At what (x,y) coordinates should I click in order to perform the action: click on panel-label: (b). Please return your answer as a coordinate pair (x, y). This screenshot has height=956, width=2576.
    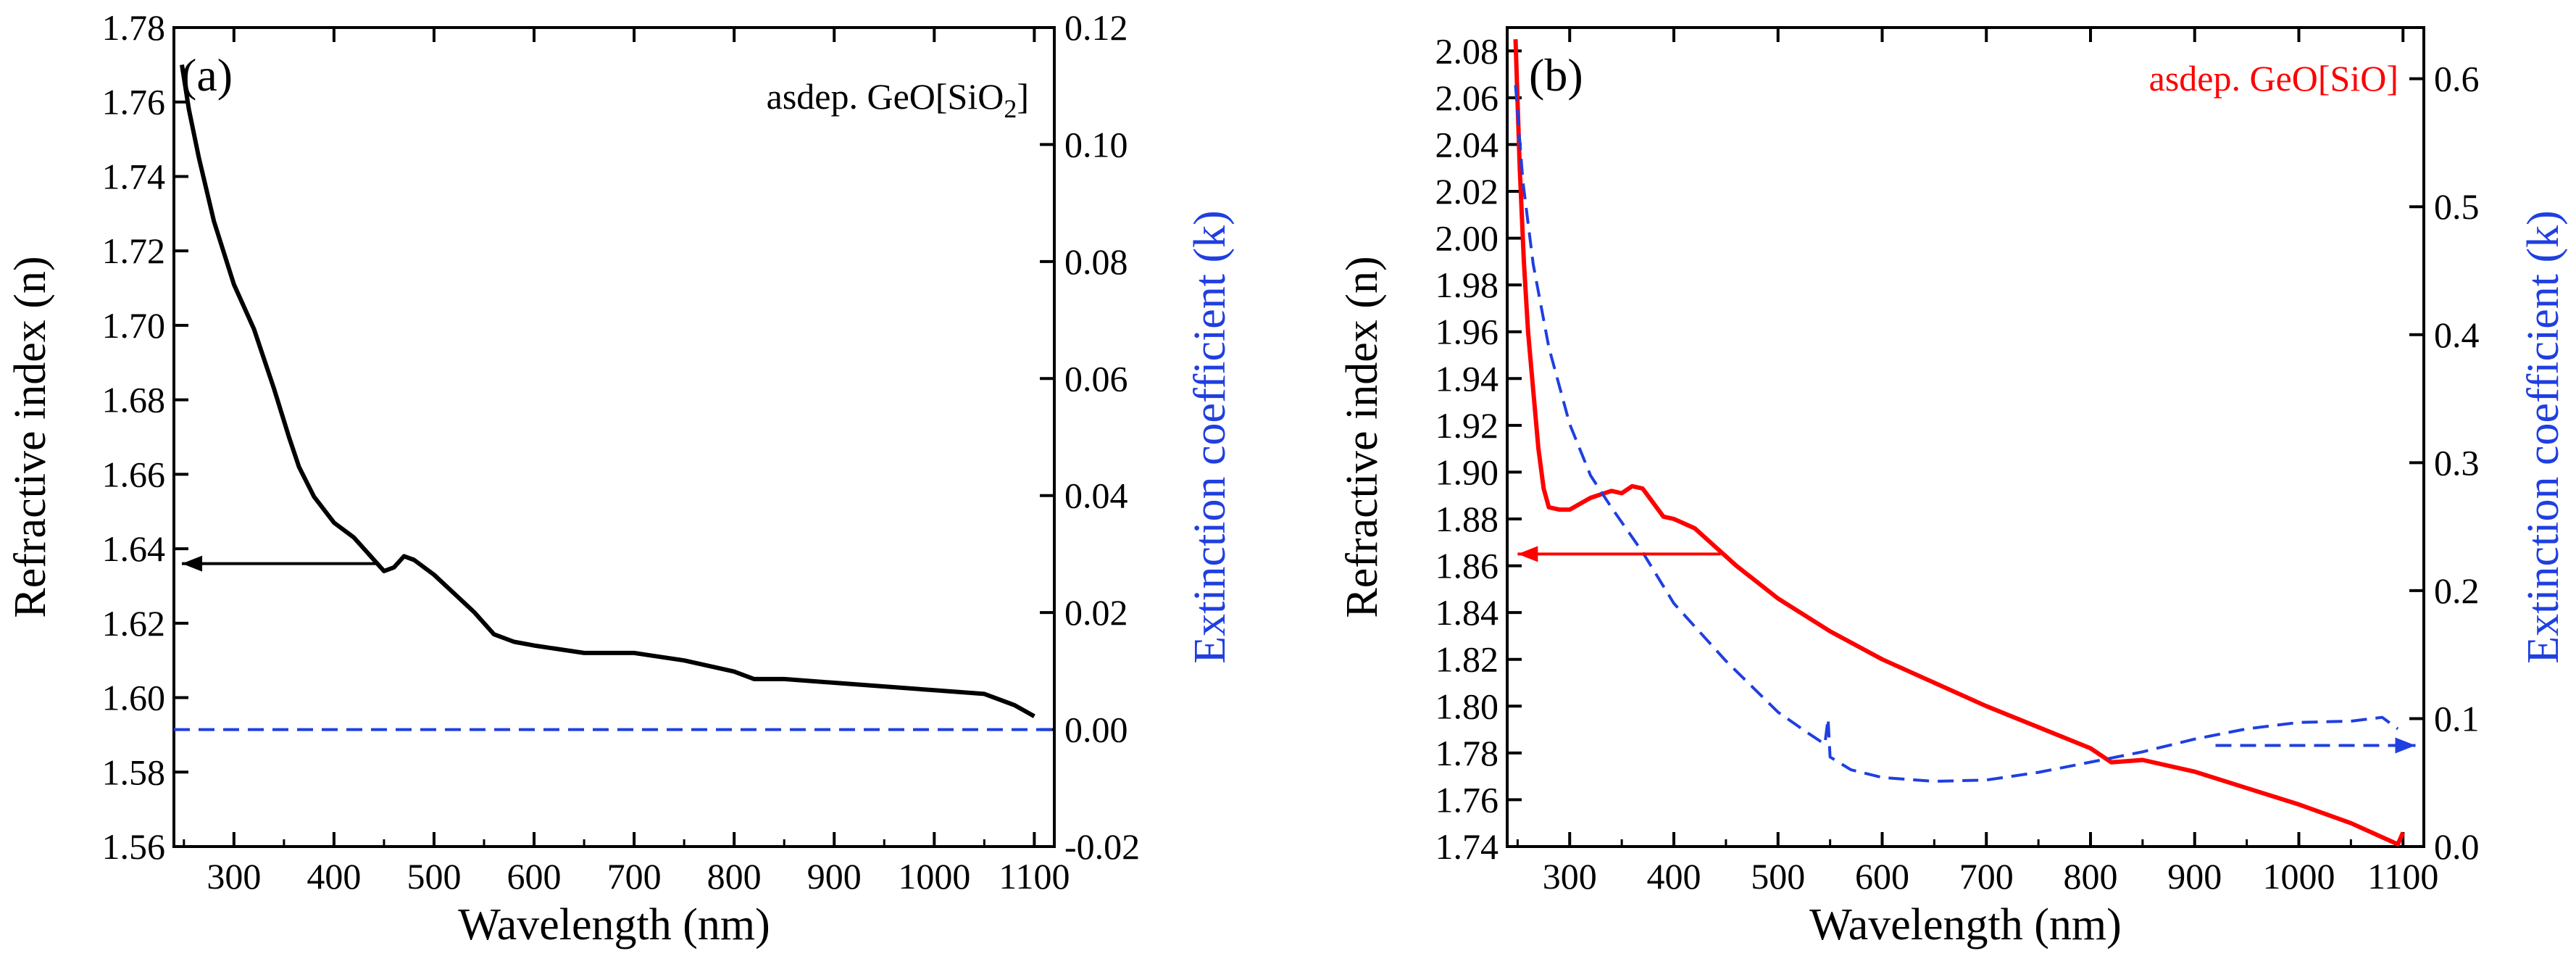
    Looking at the image, I should click on (1556, 75).